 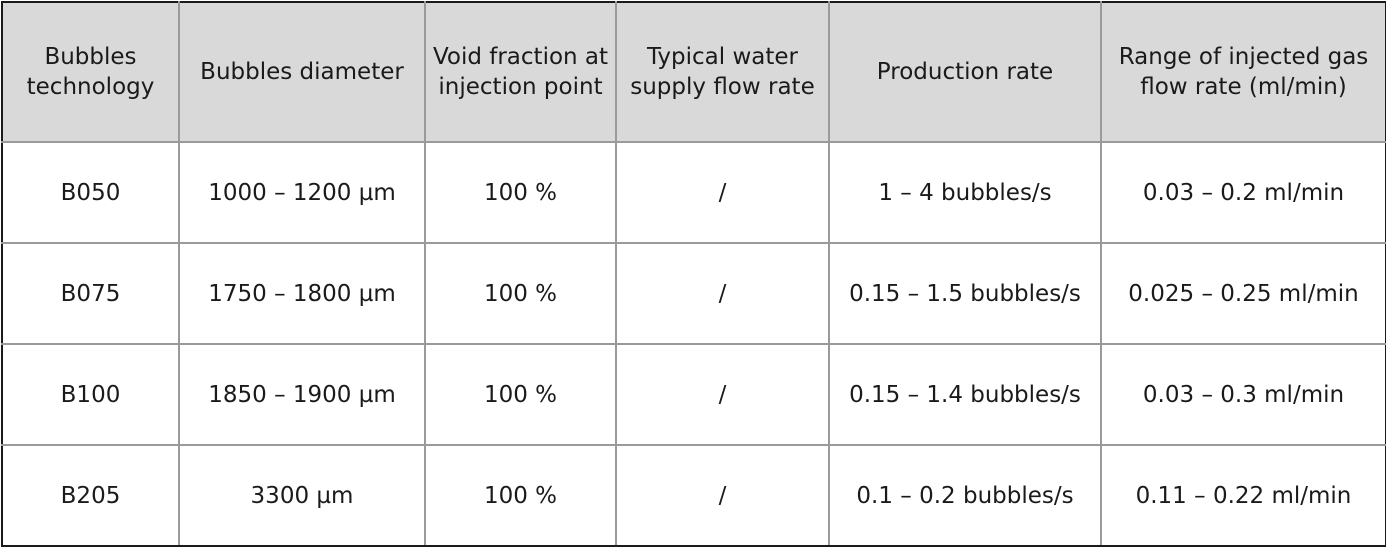 What do you see at coordinates (1243, 72) in the screenshot?
I see `header-injected-gas-flow-rate: Range of injected gas flow rate (ml/min)` at bounding box center [1243, 72].